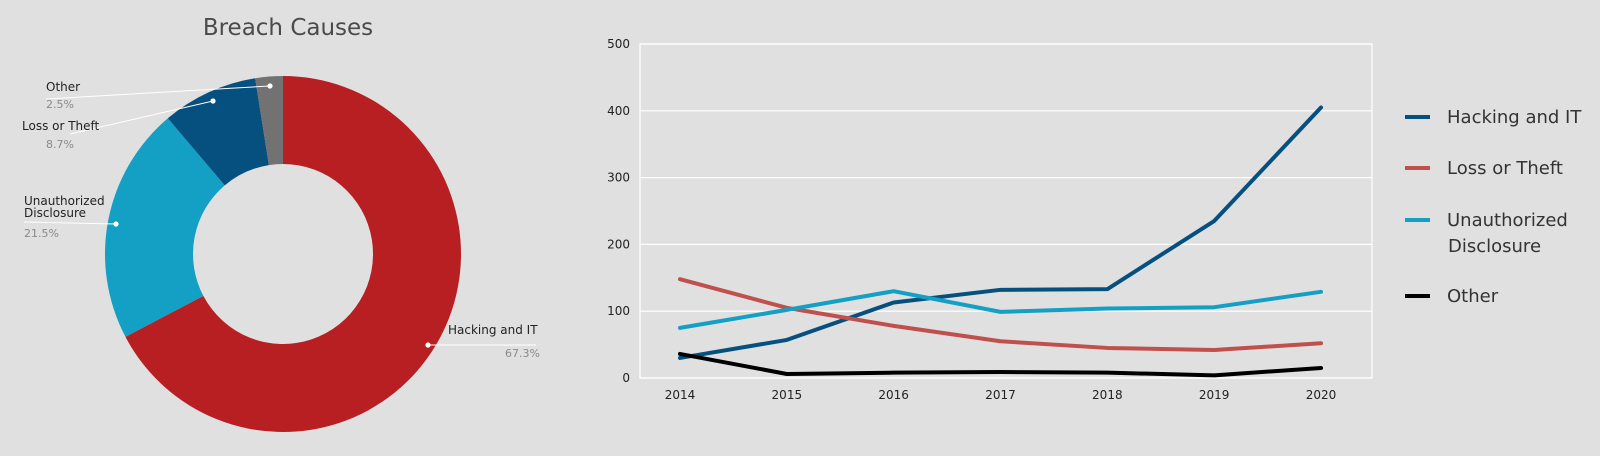 This screenshot has height=456, width=1600. I want to click on legend-label-unauthorized-disclosure: Unauthorized, so click(1507, 220).